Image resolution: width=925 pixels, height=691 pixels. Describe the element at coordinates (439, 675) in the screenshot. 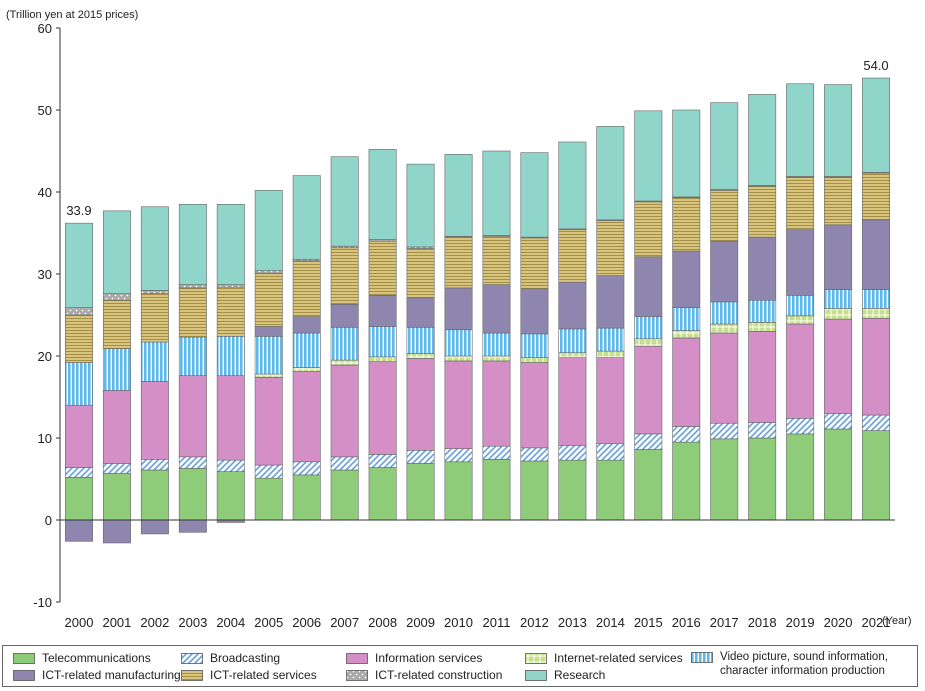

I see `legend-label: ICT-related construction` at that location.